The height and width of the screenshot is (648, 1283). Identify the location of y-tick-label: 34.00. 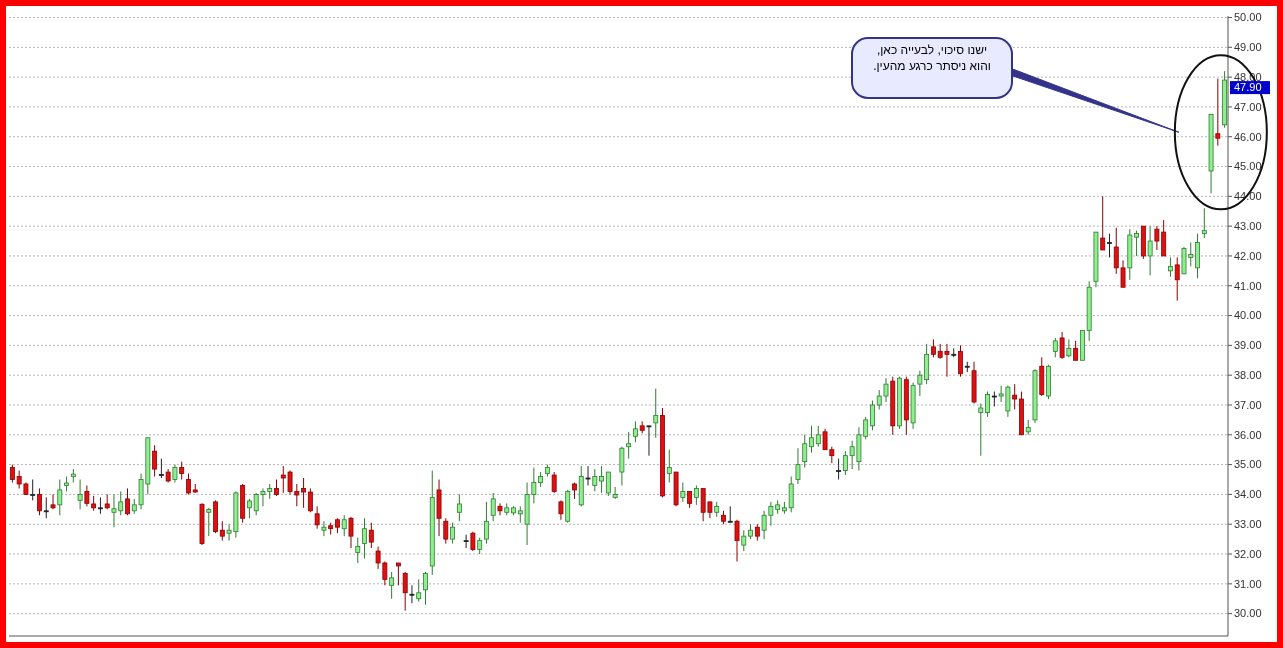
(1248, 494).